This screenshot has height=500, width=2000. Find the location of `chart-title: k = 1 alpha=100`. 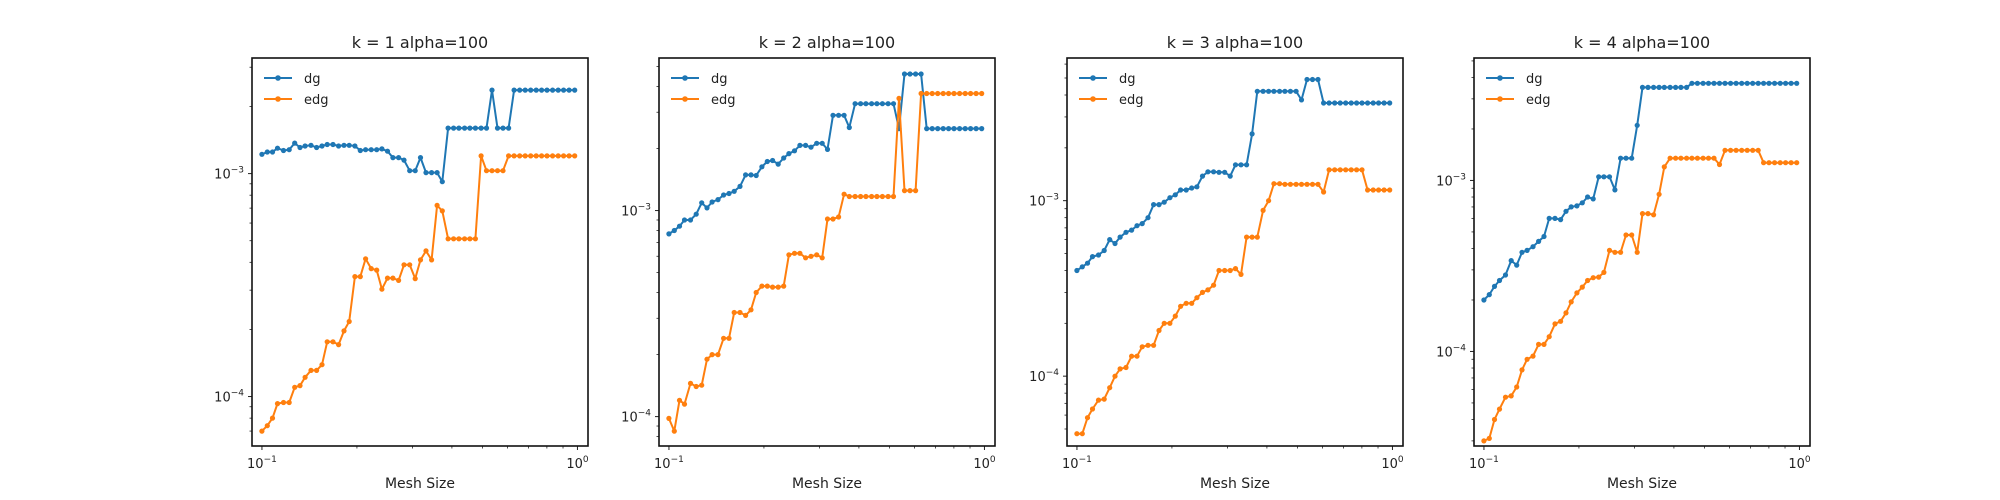

chart-title: k = 1 alpha=100 is located at coordinates (420, 42).